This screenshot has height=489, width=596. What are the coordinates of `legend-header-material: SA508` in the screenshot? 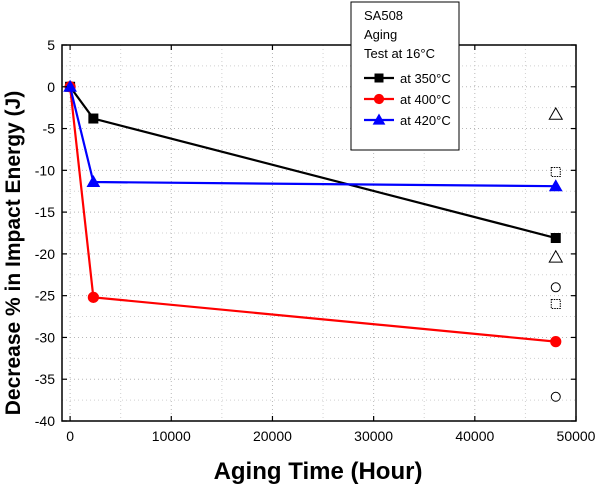 It's located at (383, 15).